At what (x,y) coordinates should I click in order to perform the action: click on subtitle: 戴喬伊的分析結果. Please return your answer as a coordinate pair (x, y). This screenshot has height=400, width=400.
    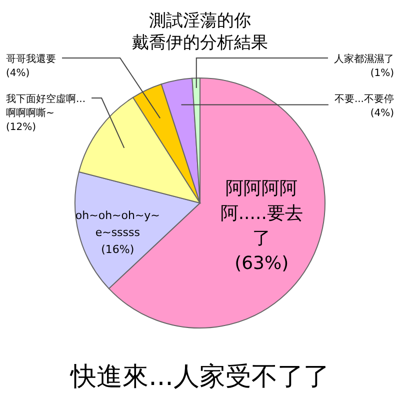
    Looking at the image, I should click on (200, 43).